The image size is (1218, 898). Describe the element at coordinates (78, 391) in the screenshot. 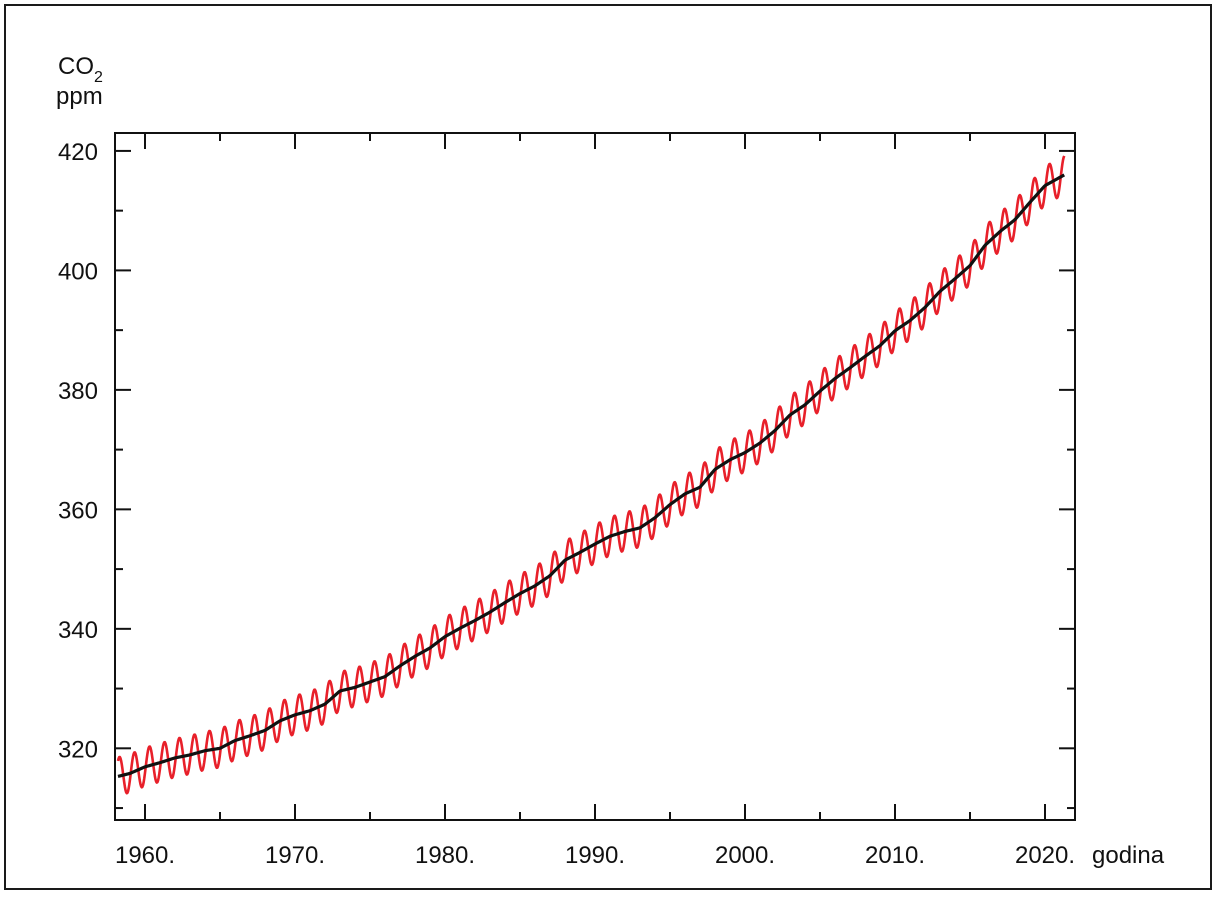

I see `y-tick-label: 380` at that location.